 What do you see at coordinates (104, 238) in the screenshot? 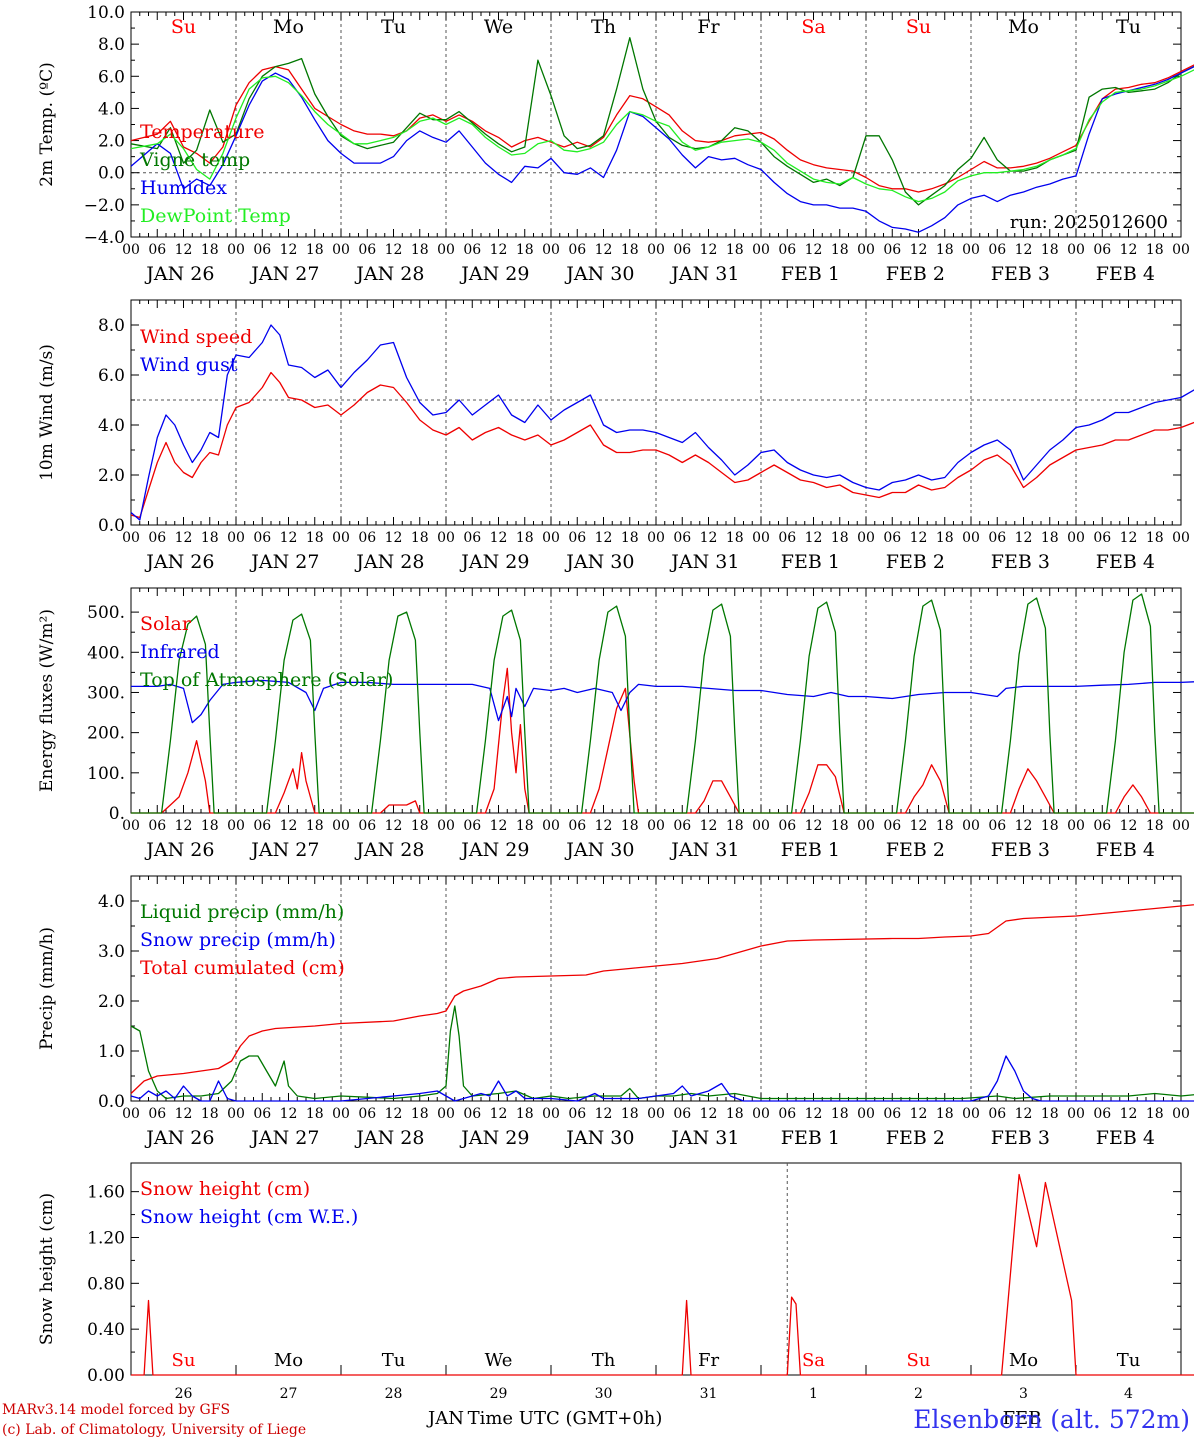
I see `y-tick-label: −4.0` at bounding box center [104, 238].